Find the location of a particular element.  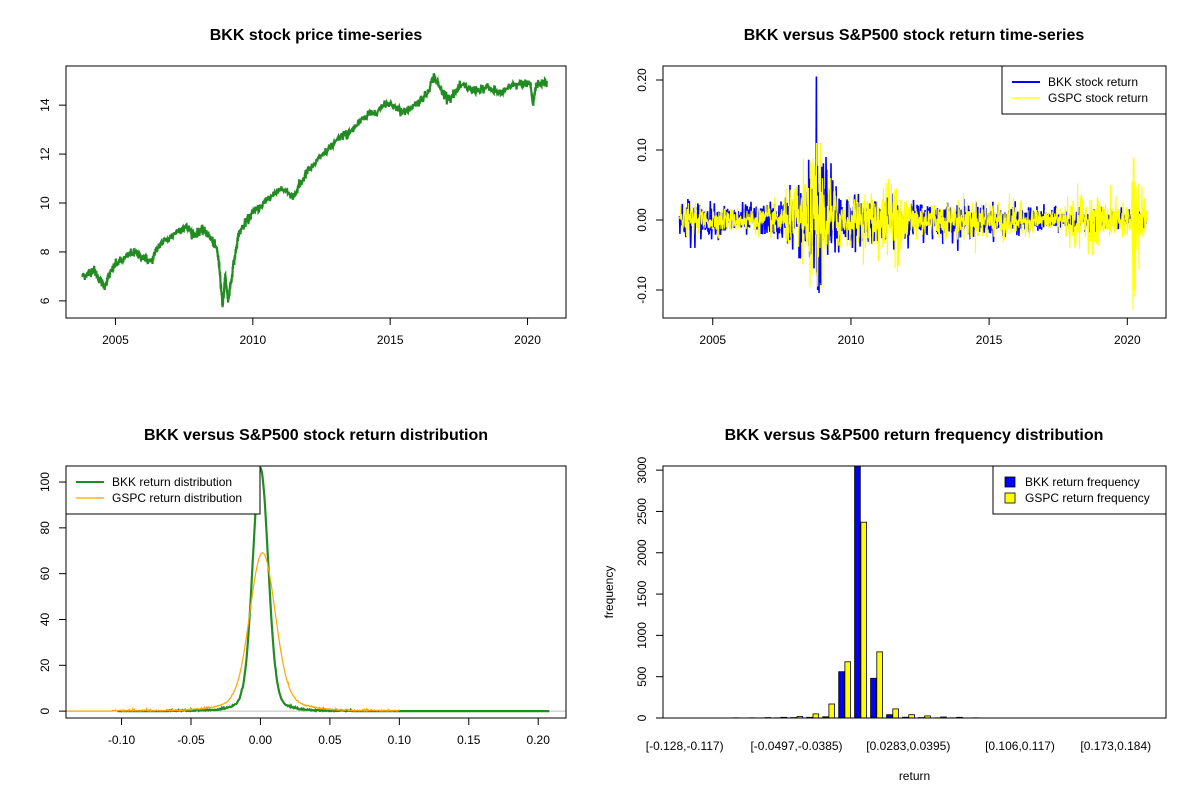

y-tick-label: 20 is located at coordinates (45, 665).